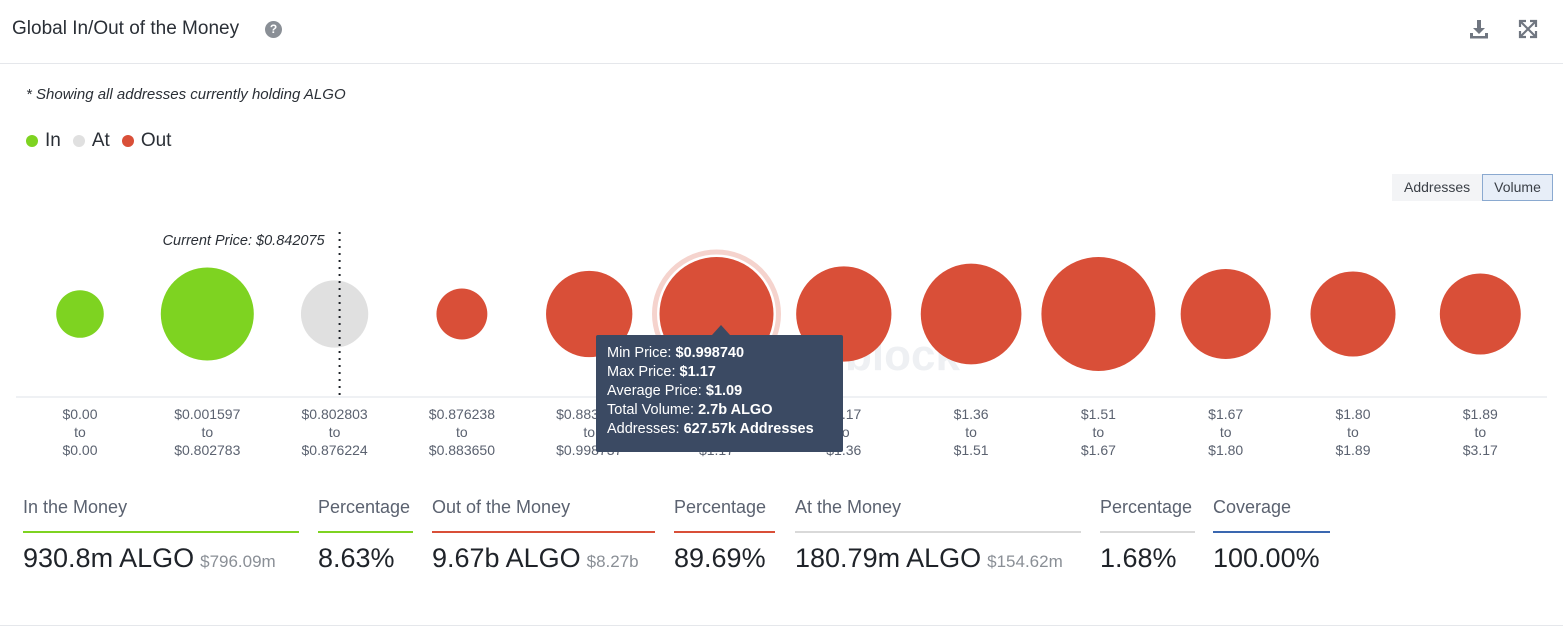 The width and height of the screenshot is (1563, 629). I want to click on stat-value: 9.67b ALGO $8.27b, so click(543, 558).